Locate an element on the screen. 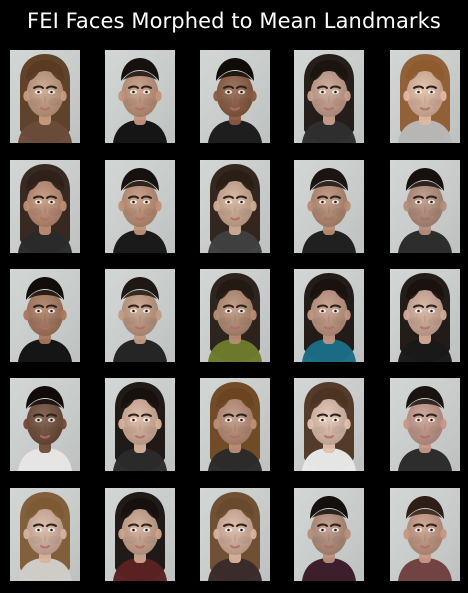 Image resolution: width=468 pixels, height=593 pixels. face-image-r4-c5 is located at coordinates (425, 424).